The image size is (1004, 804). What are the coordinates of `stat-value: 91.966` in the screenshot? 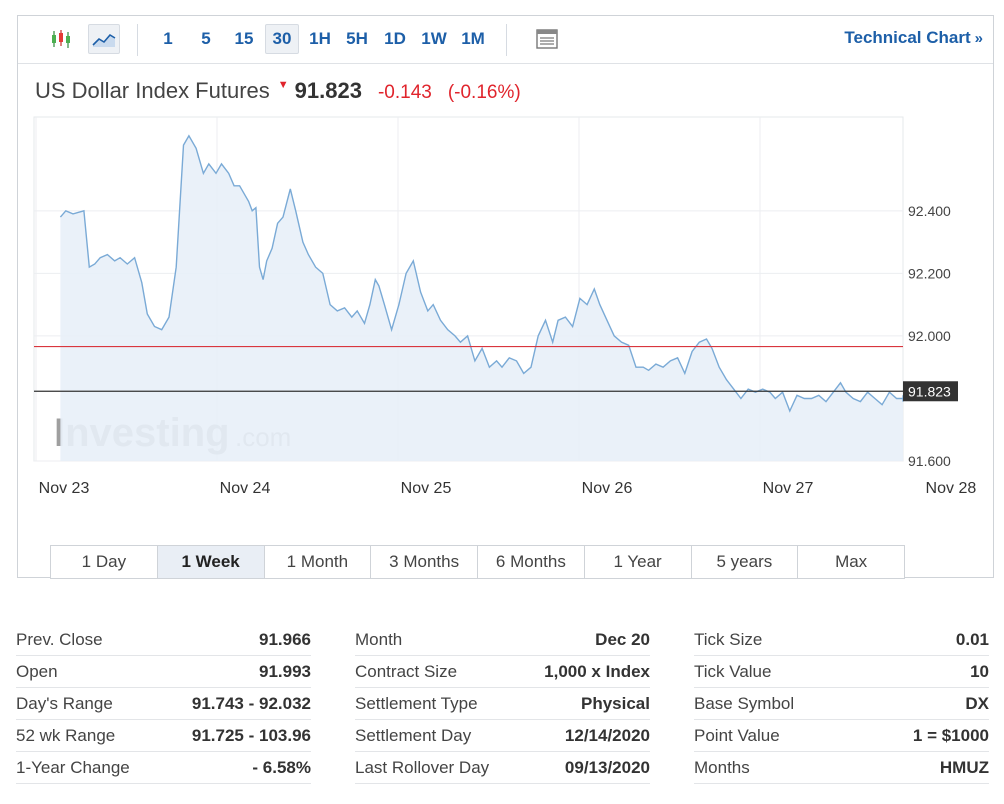 It's located at (285, 639).